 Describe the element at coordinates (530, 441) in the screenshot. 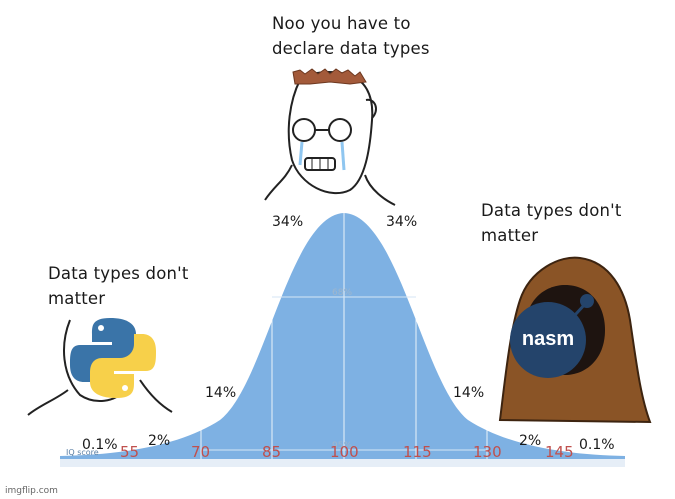

I see `pct-right-2: 2%` at that location.